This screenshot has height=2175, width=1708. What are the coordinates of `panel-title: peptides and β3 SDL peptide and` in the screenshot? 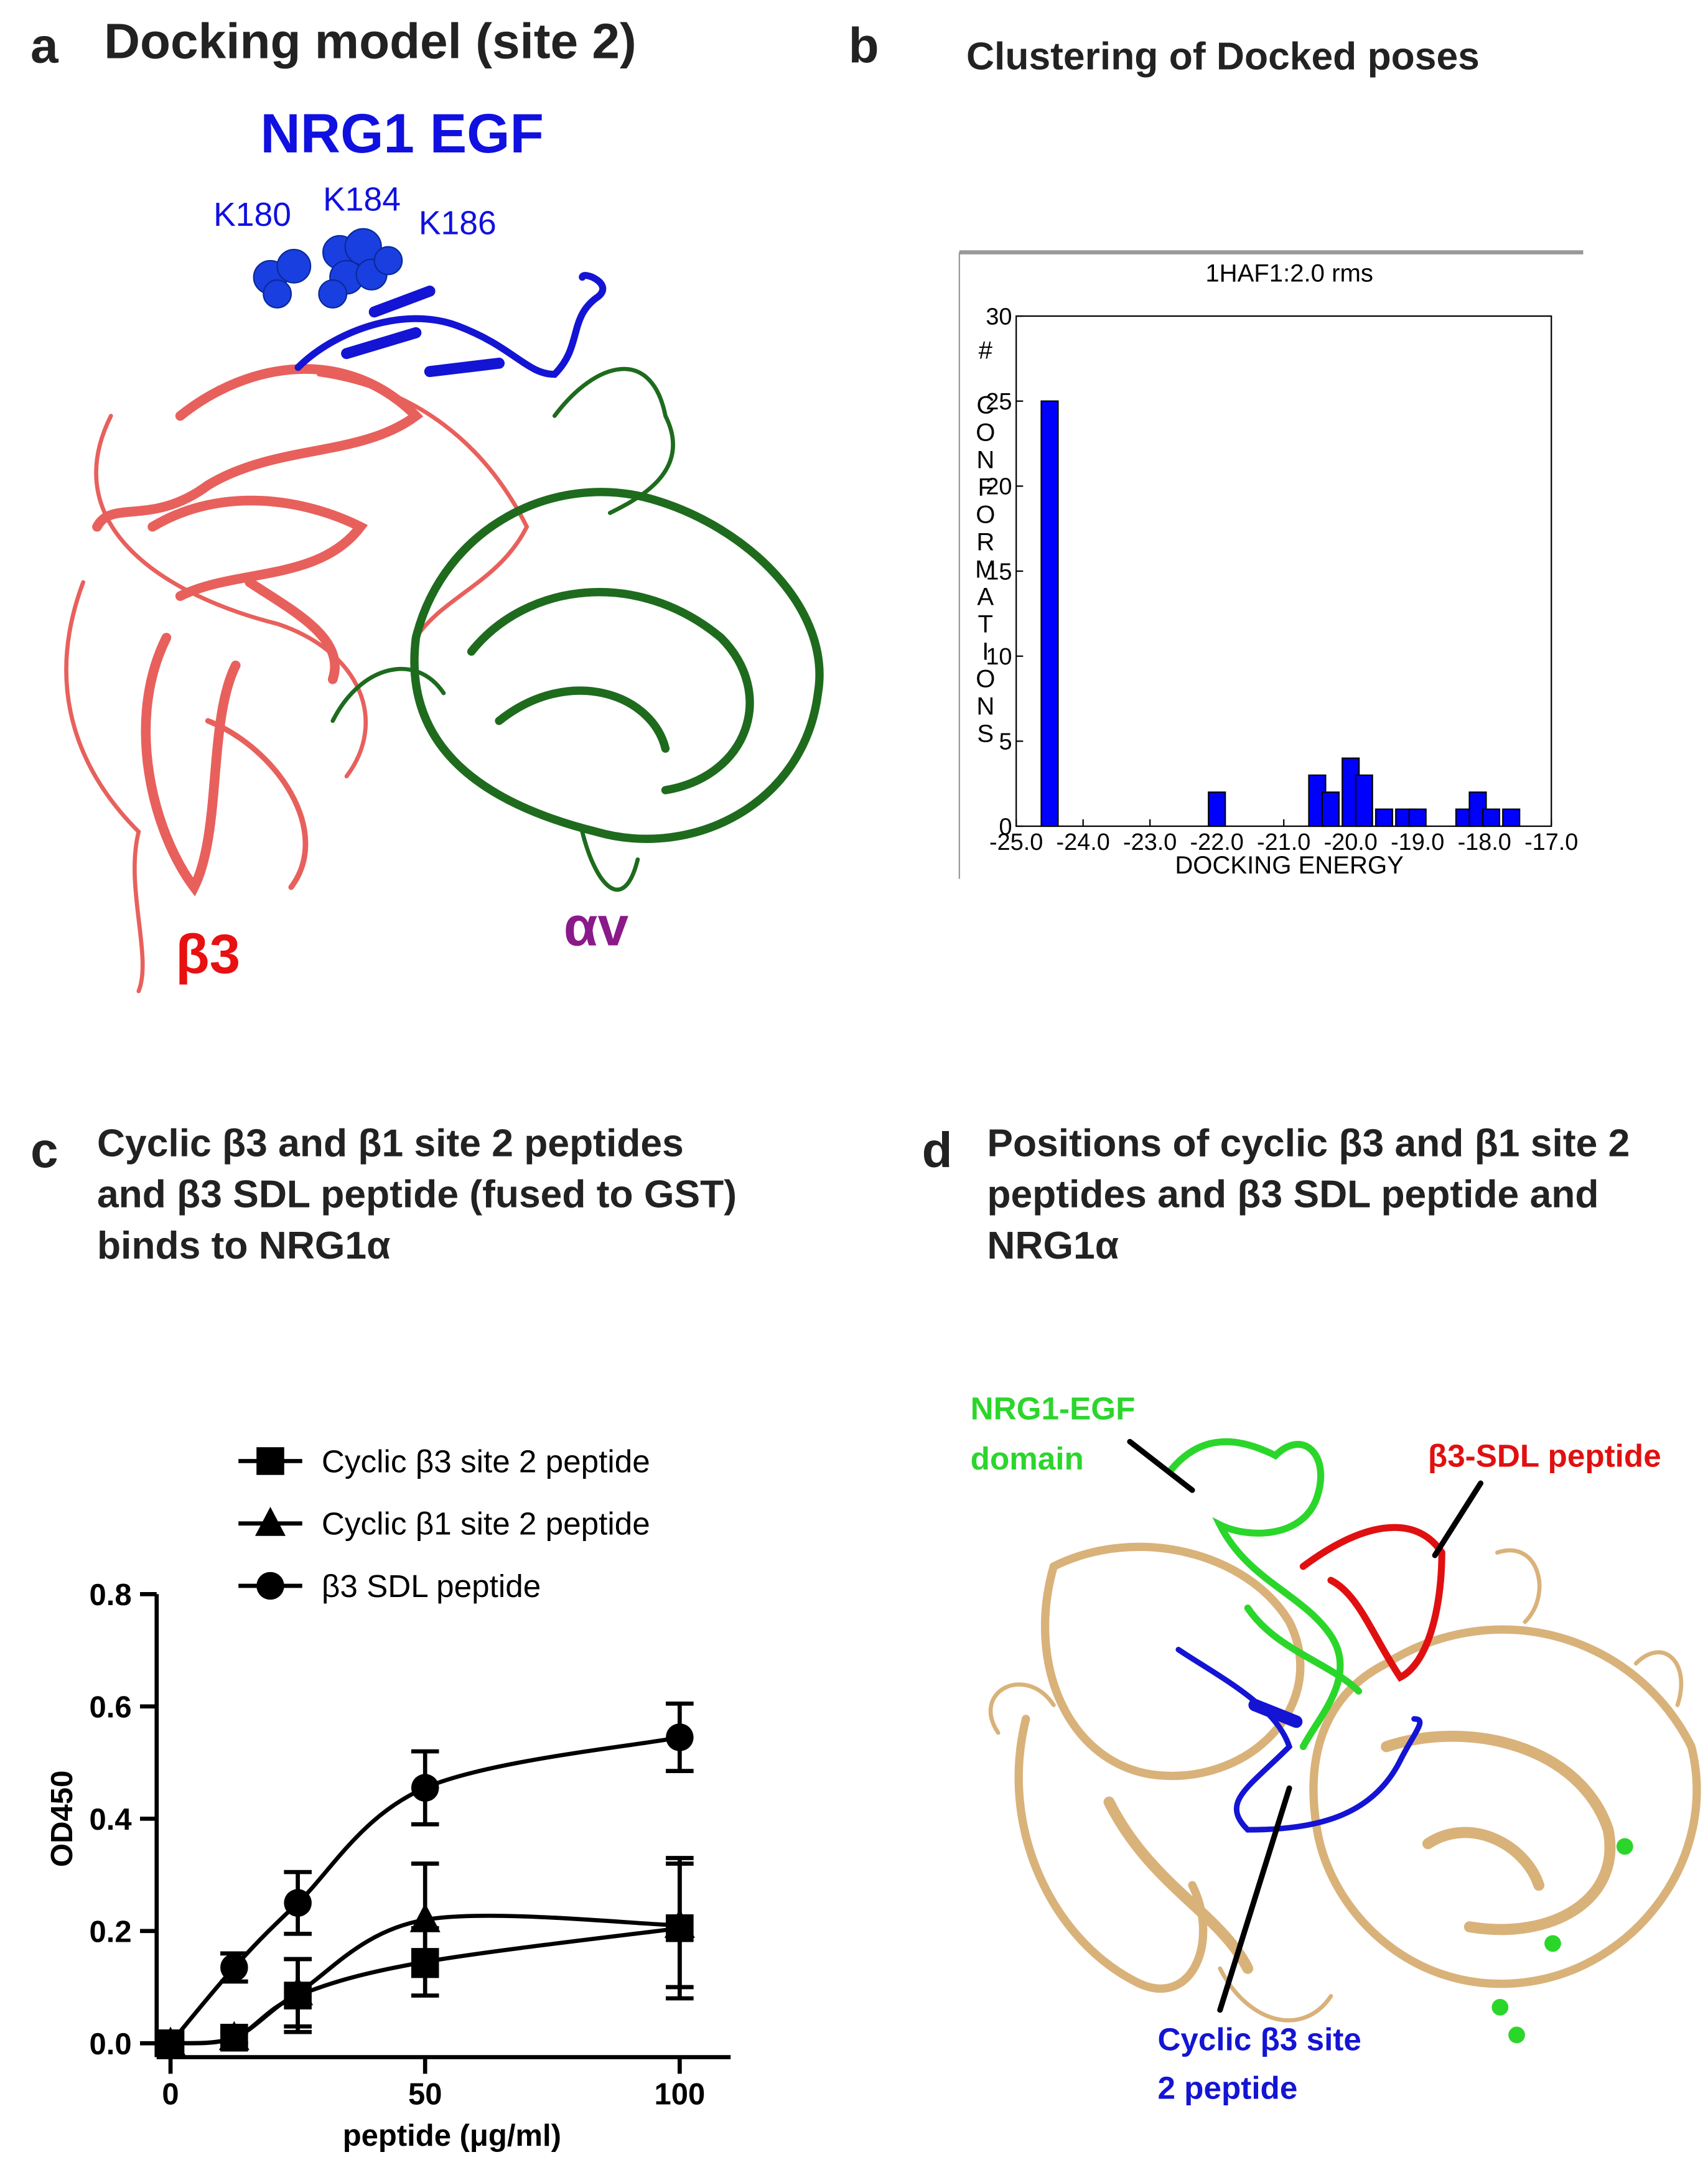 It's located at (1293, 1194).